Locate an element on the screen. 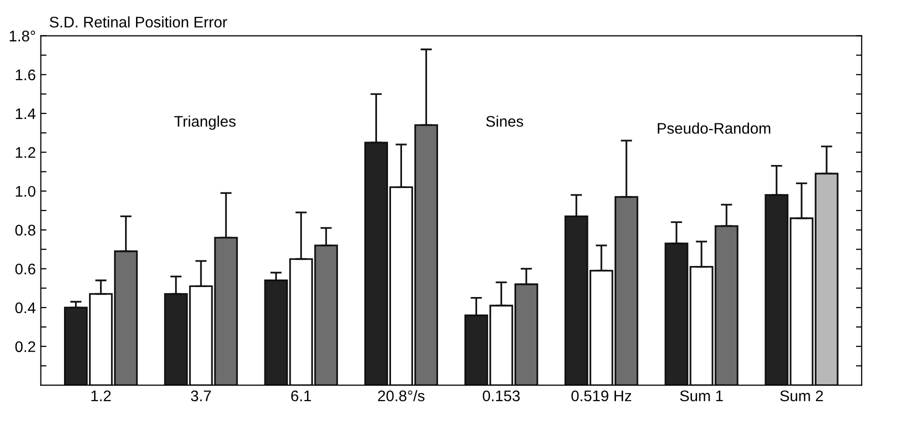 Image resolution: width=907 pixels, height=421 pixels. x-tick-label: Sum 1 is located at coordinates (701, 396).